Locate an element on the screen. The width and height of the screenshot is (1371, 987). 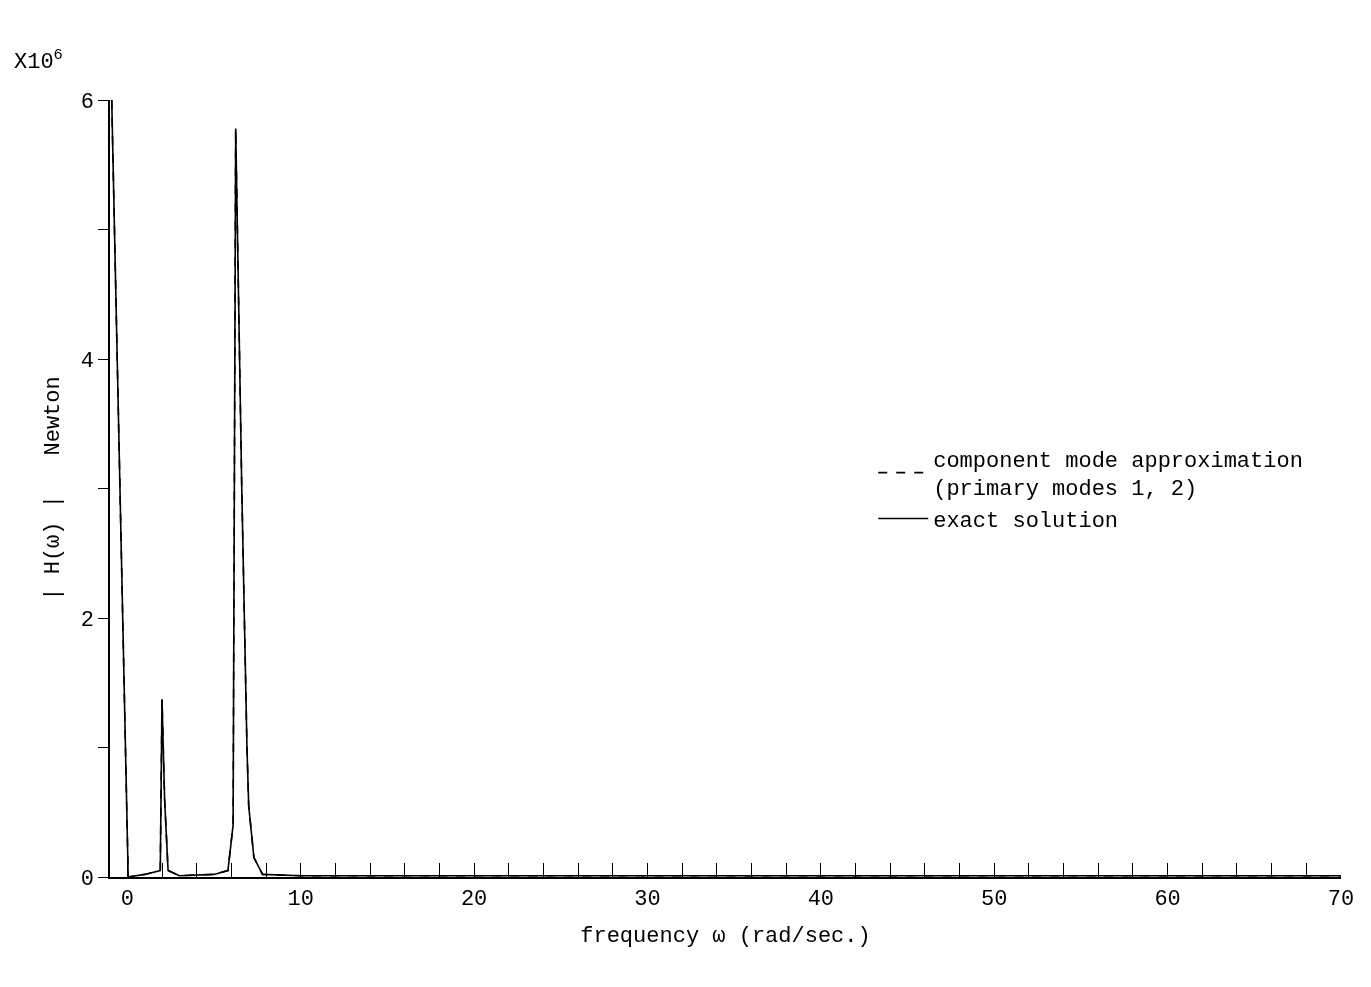
x-tick-label: 40 is located at coordinates (821, 900).